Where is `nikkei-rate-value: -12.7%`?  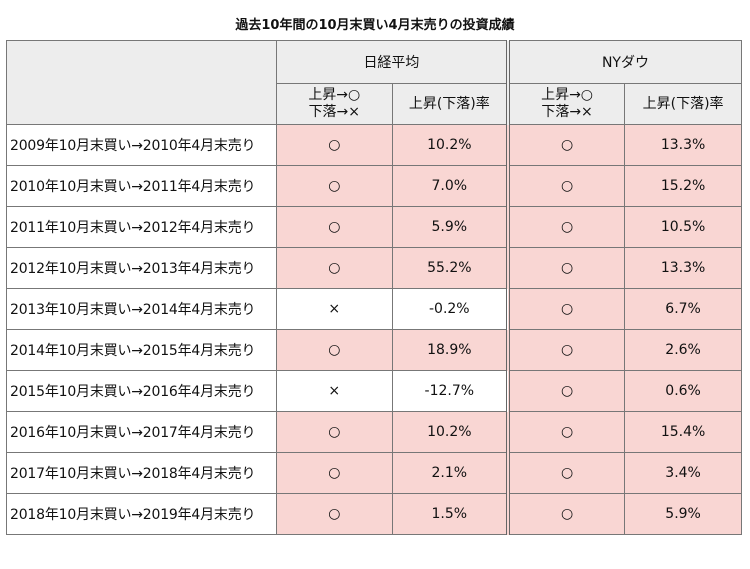
nikkei-rate-value: -12.7% is located at coordinates (450, 391).